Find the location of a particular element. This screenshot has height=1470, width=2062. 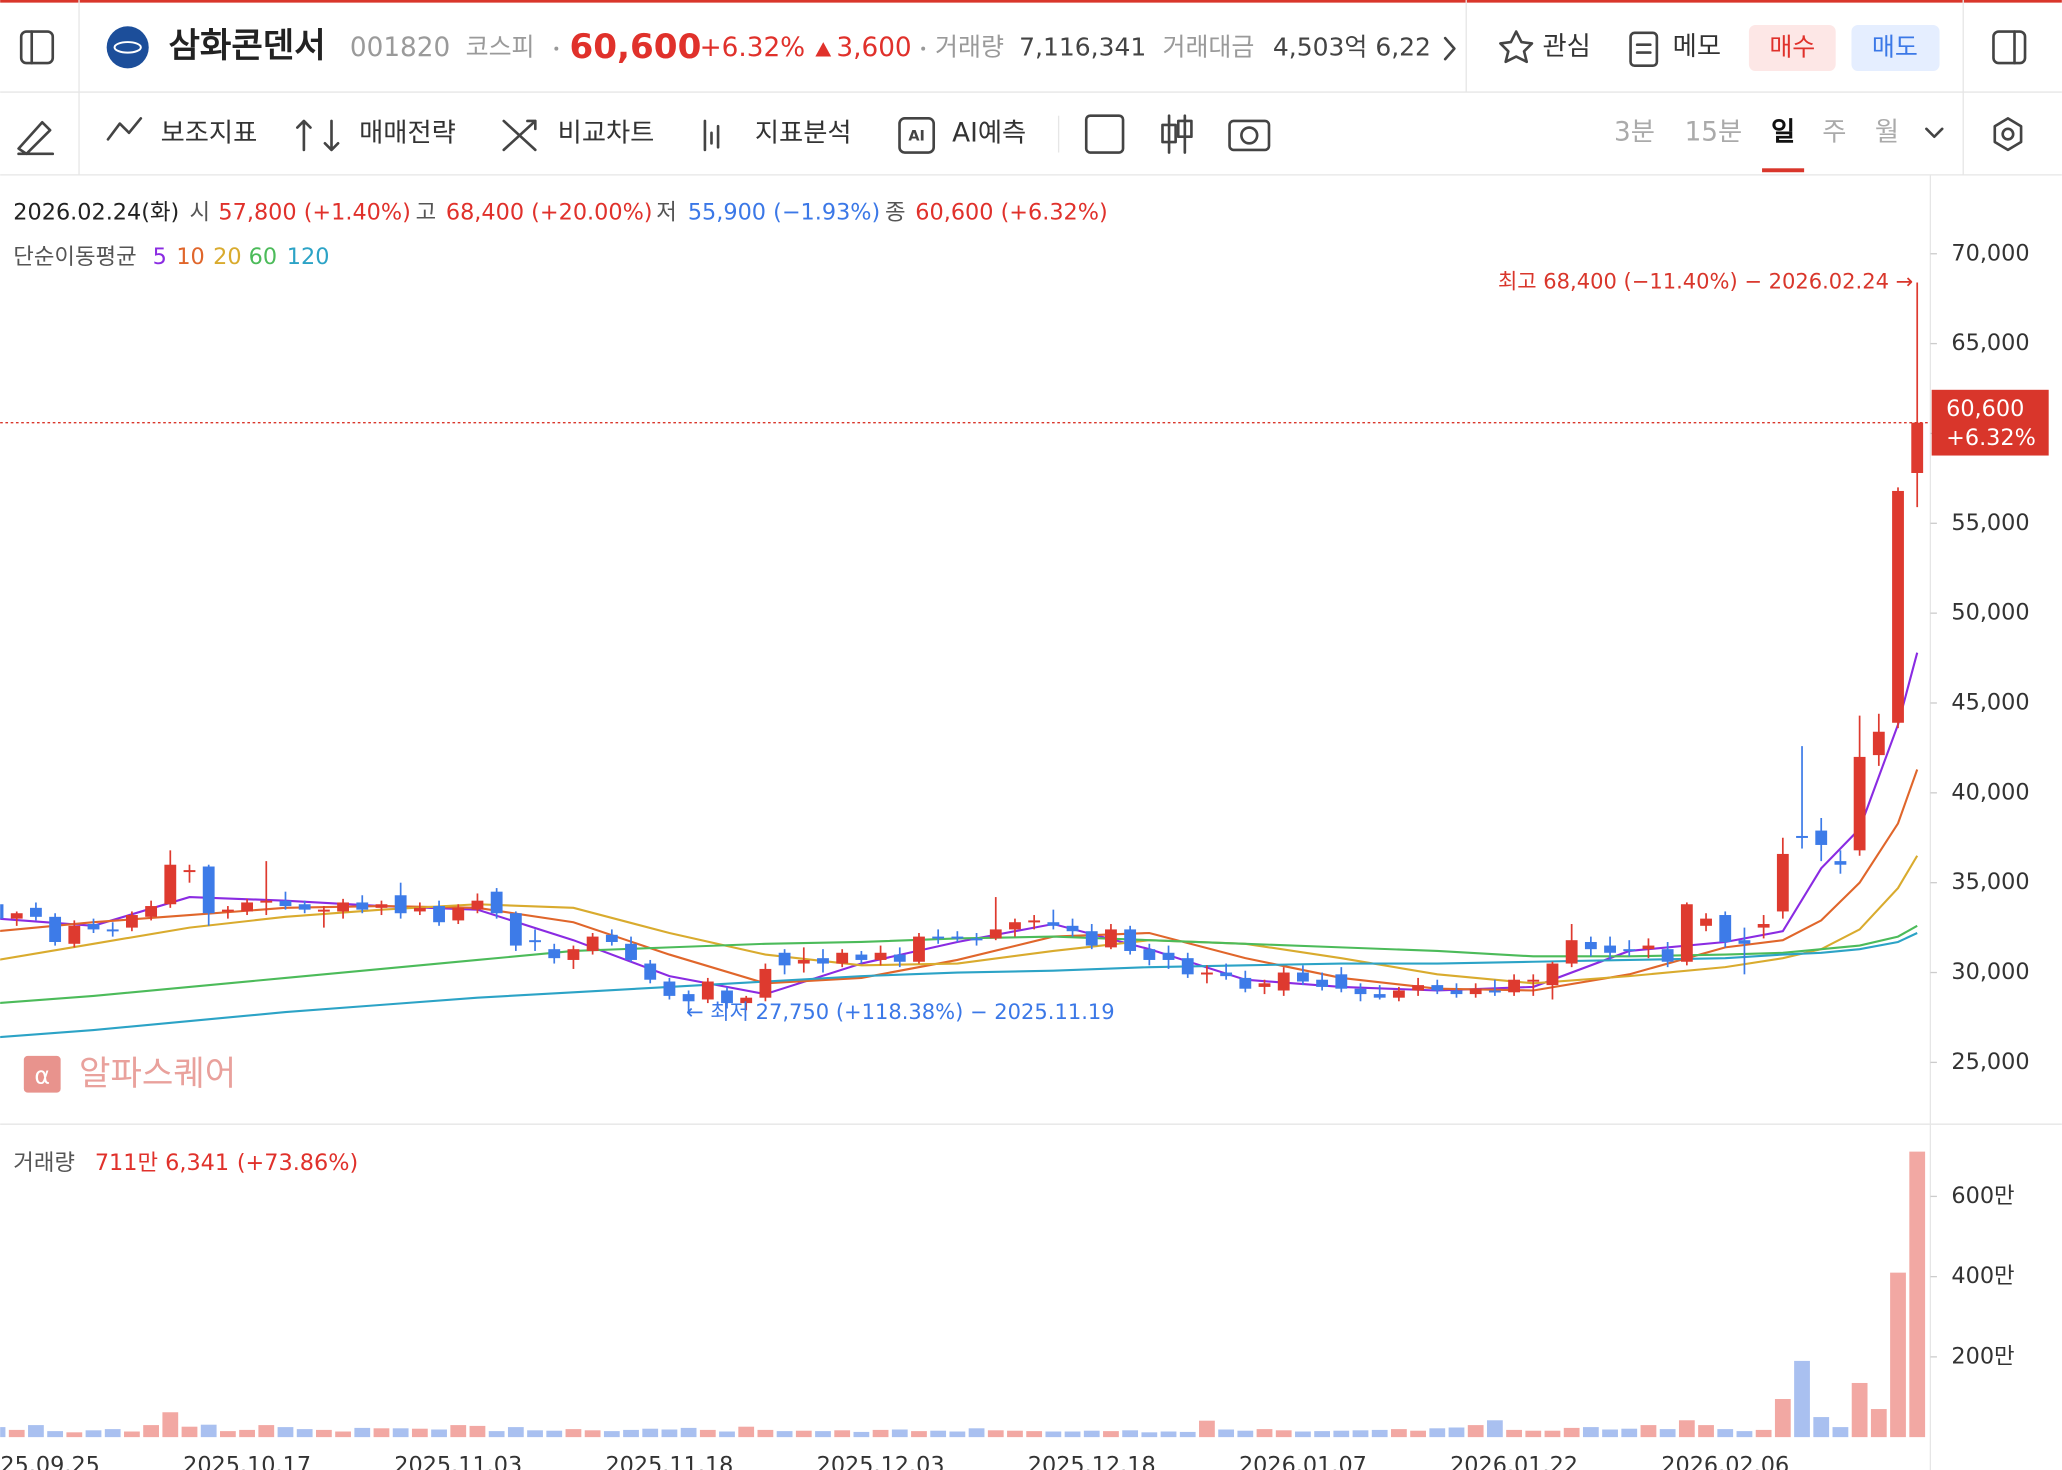

sell-button: 매도 is located at coordinates (1895, 47).